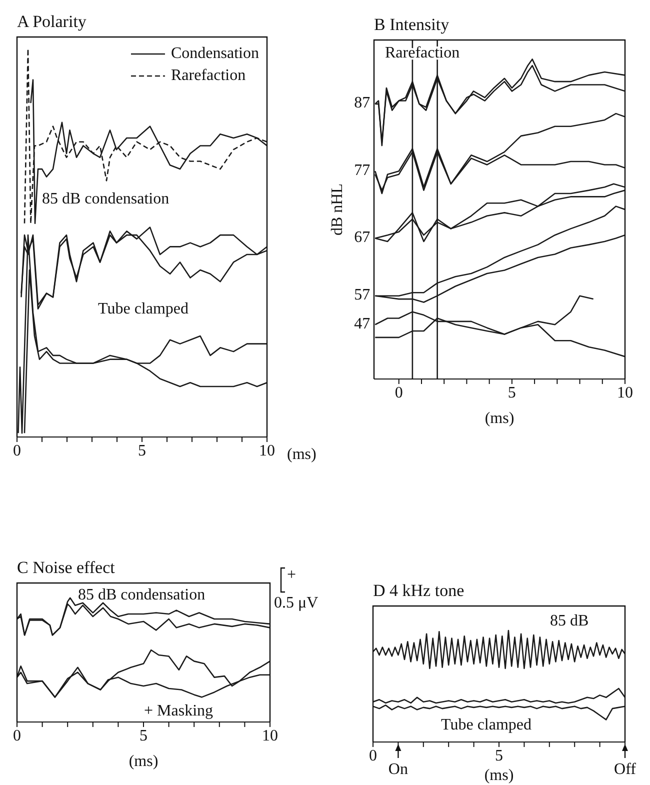 This screenshot has height=785, width=650. What do you see at coordinates (569, 621) in the screenshot?
I see `text: 85 dB` at bounding box center [569, 621].